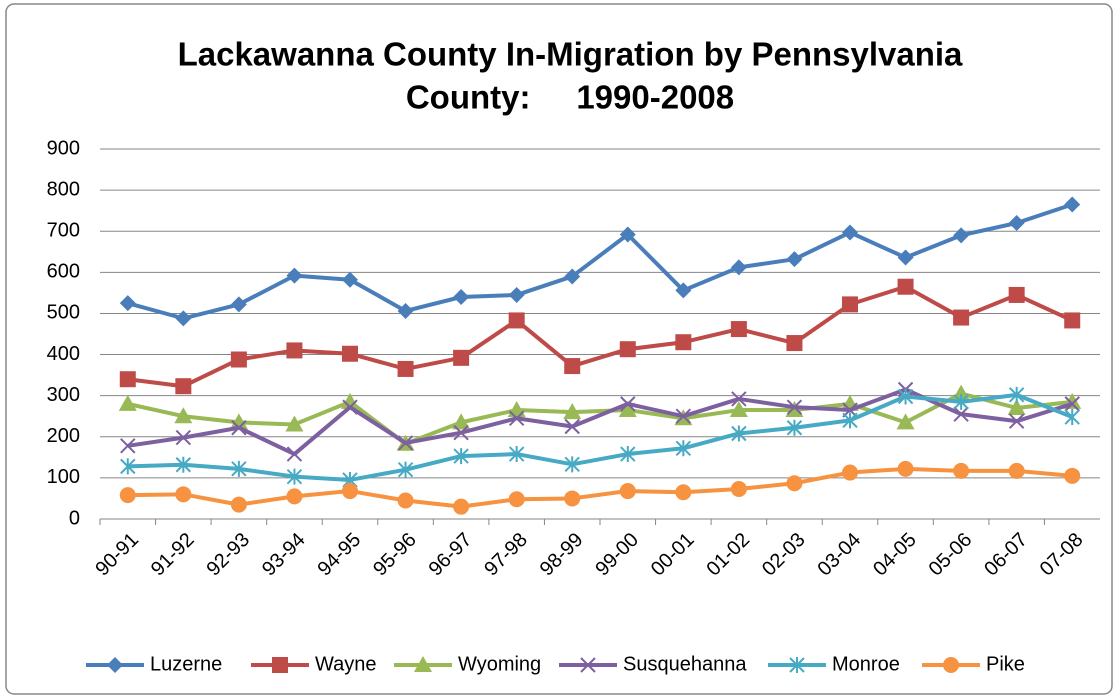 This screenshot has width=1120, height=700. I want to click on y-tick-label: 900, so click(63, 148).